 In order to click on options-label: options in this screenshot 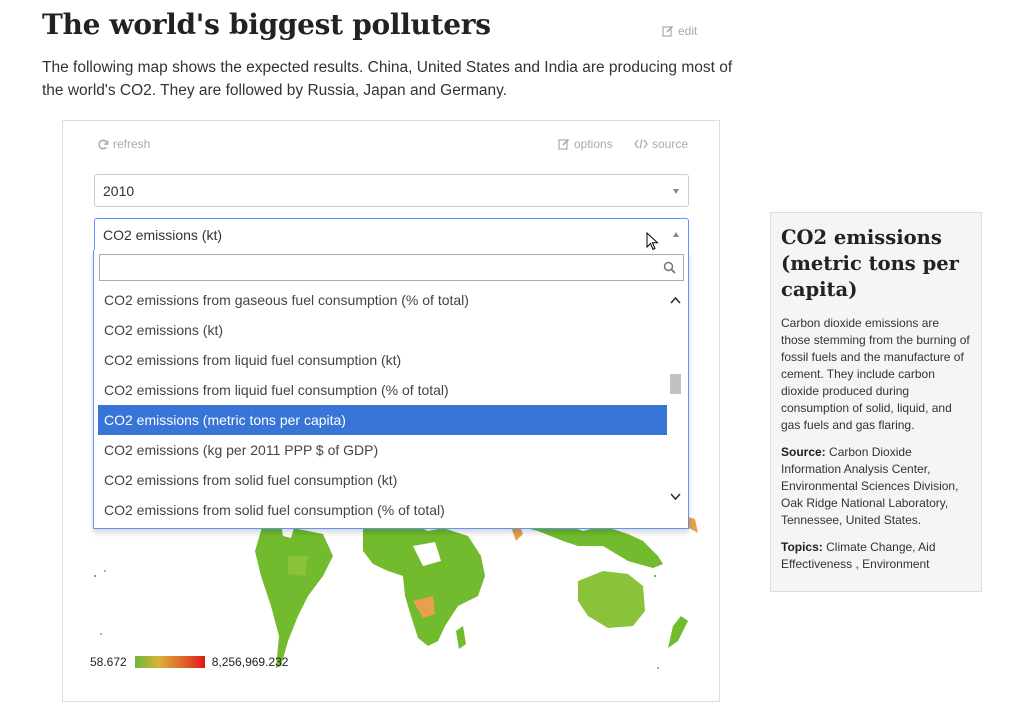, I will do `click(593, 144)`.